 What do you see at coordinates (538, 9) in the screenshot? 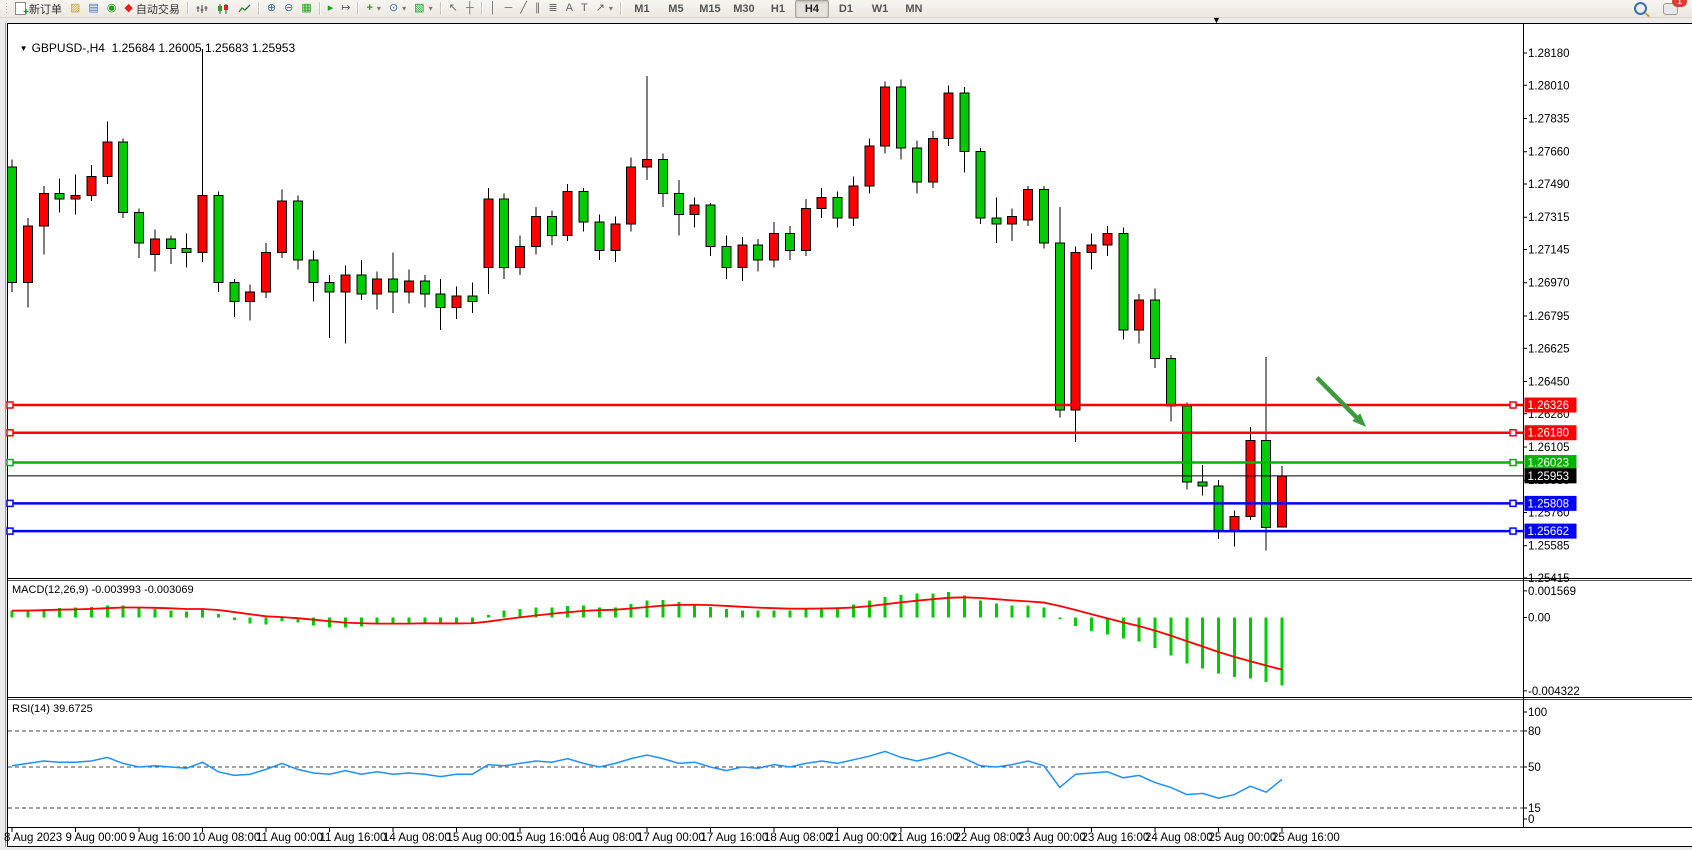
I see `equidistant-channel-button: ∥` at bounding box center [538, 9].